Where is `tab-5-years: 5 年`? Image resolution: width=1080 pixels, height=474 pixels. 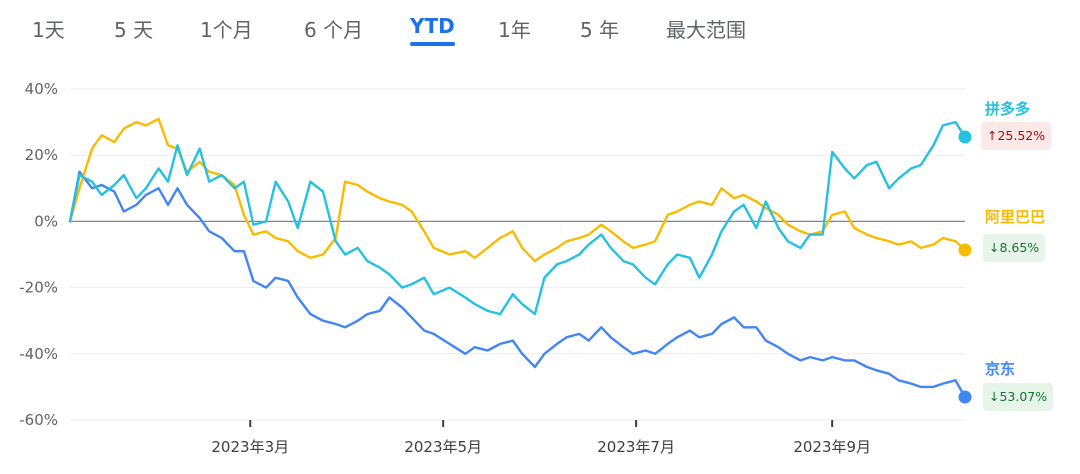 tab-5-years: 5 年 is located at coordinates (600, 30).